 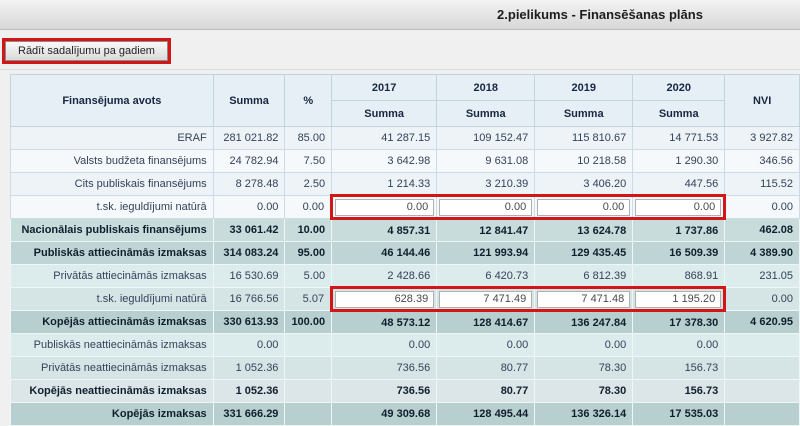 I want to click on cell-nvi: 462.08, so click(x=762, y=230).